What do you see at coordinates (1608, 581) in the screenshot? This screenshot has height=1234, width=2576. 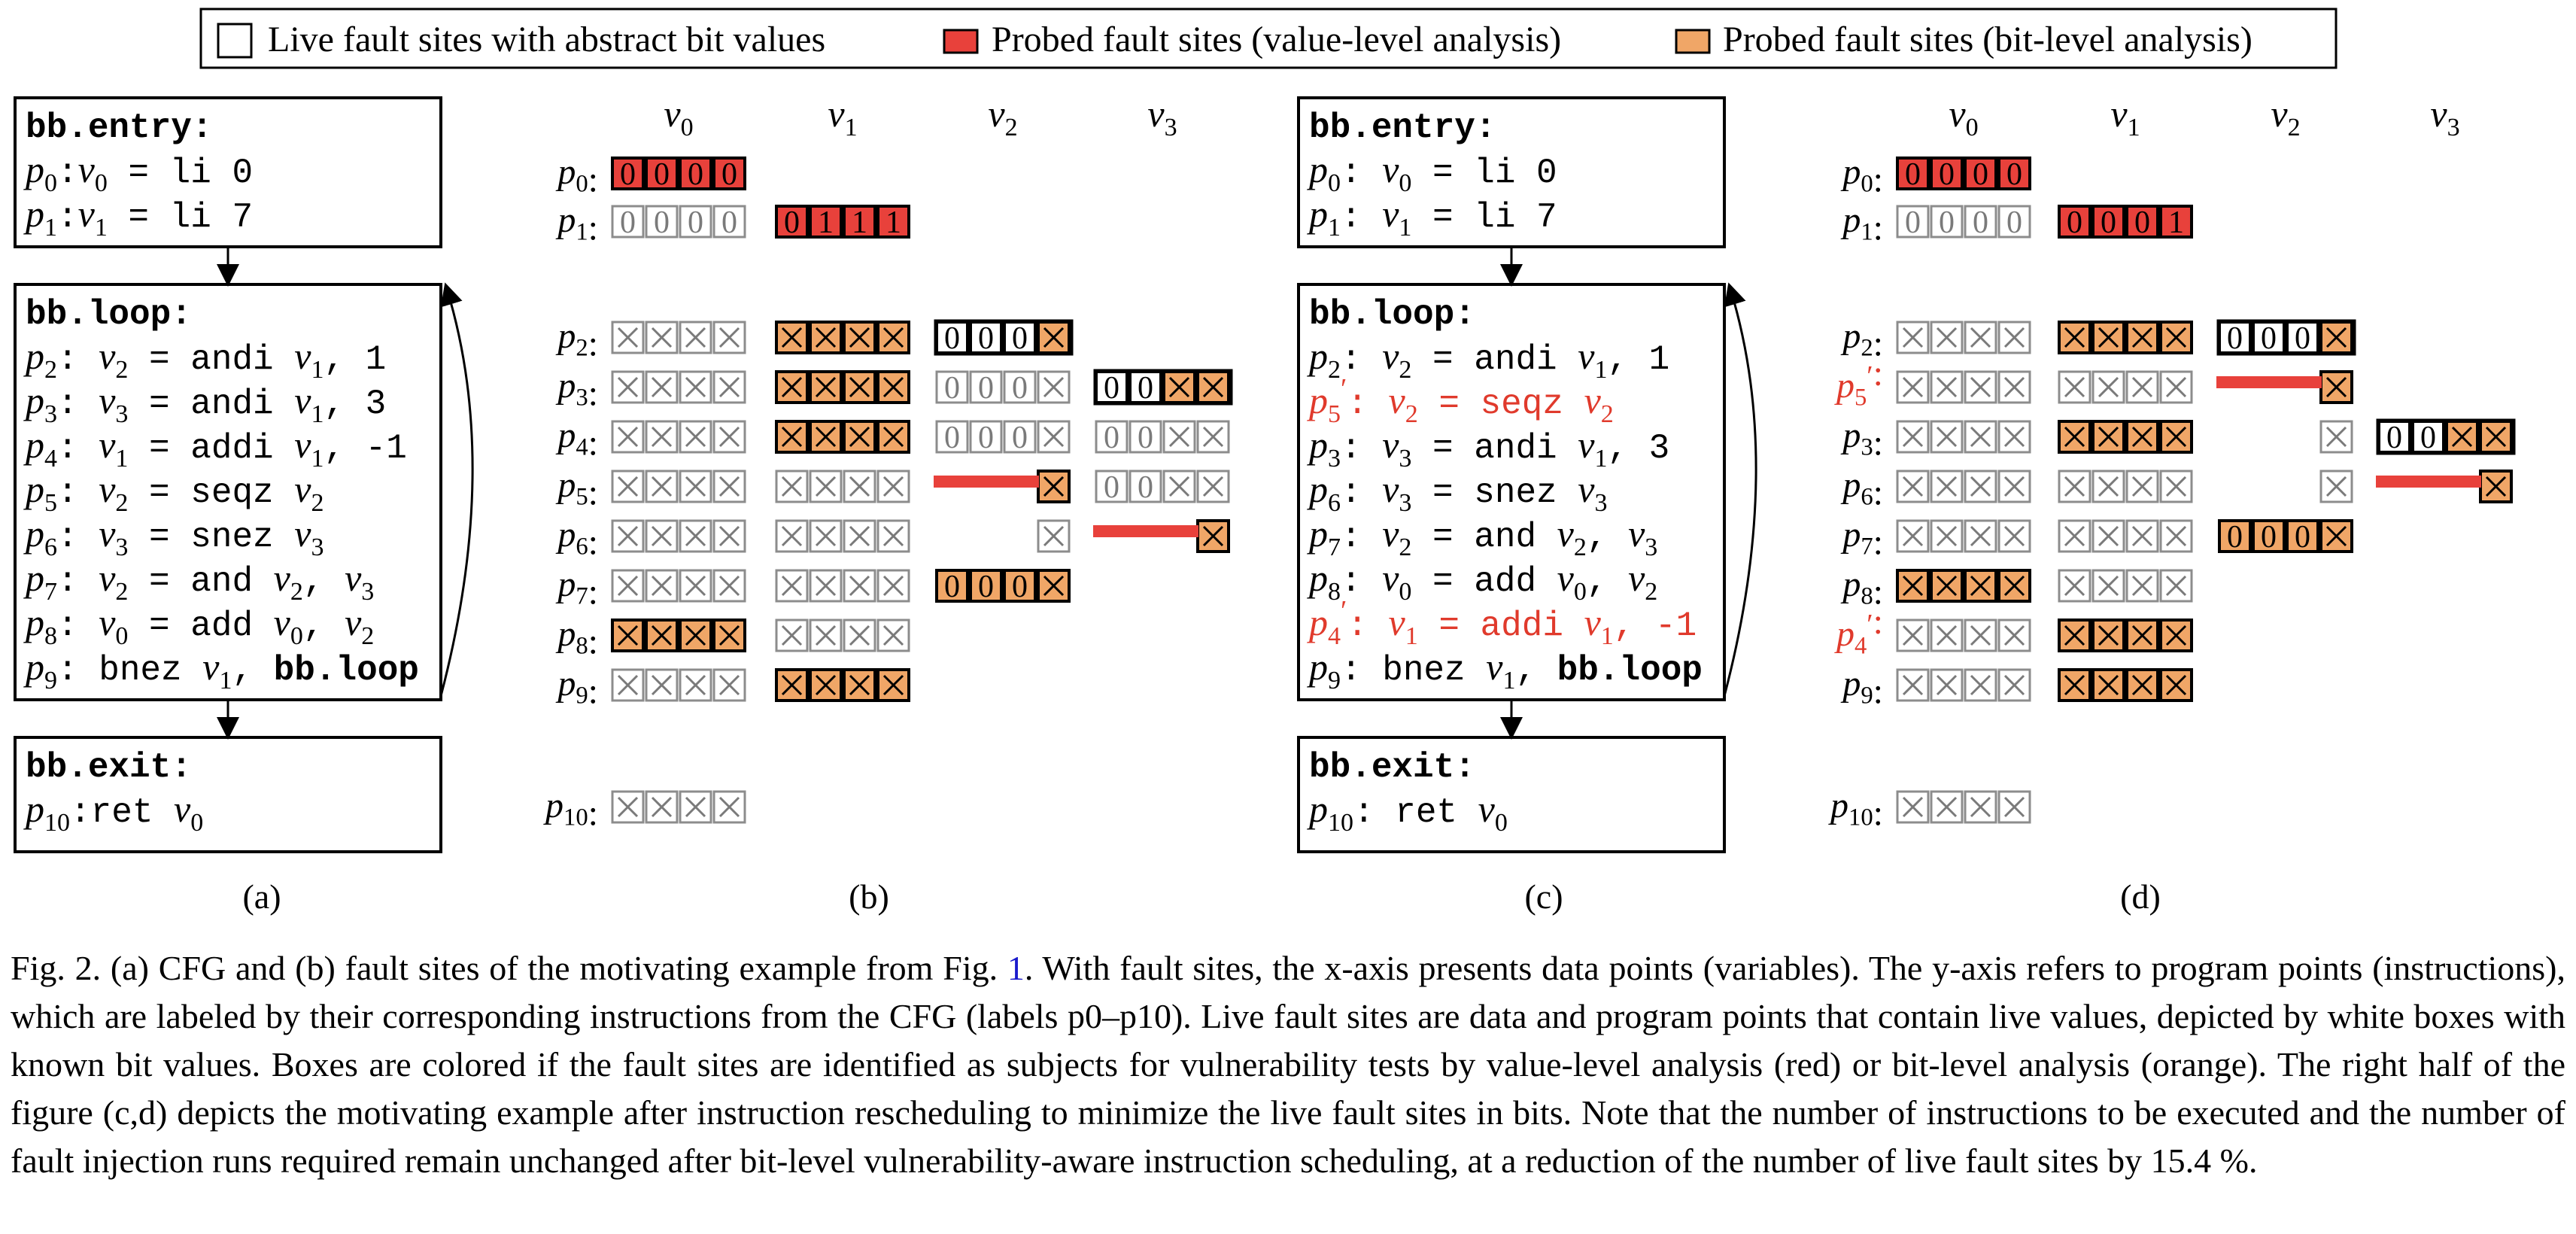 I see `instruction-token: ,` at bounding box center [1608, 581].